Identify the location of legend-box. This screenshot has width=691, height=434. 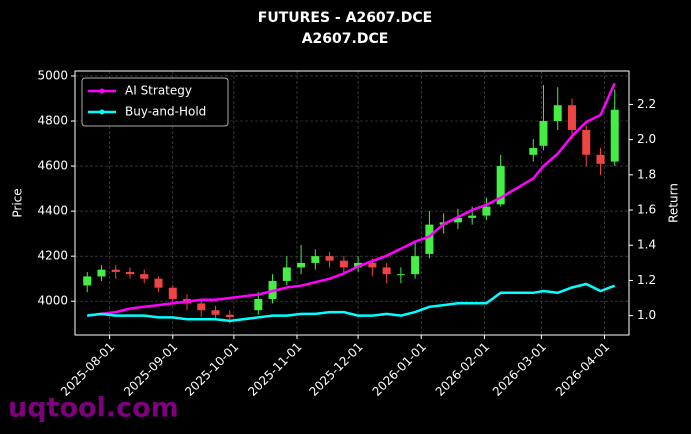
(155, 102).